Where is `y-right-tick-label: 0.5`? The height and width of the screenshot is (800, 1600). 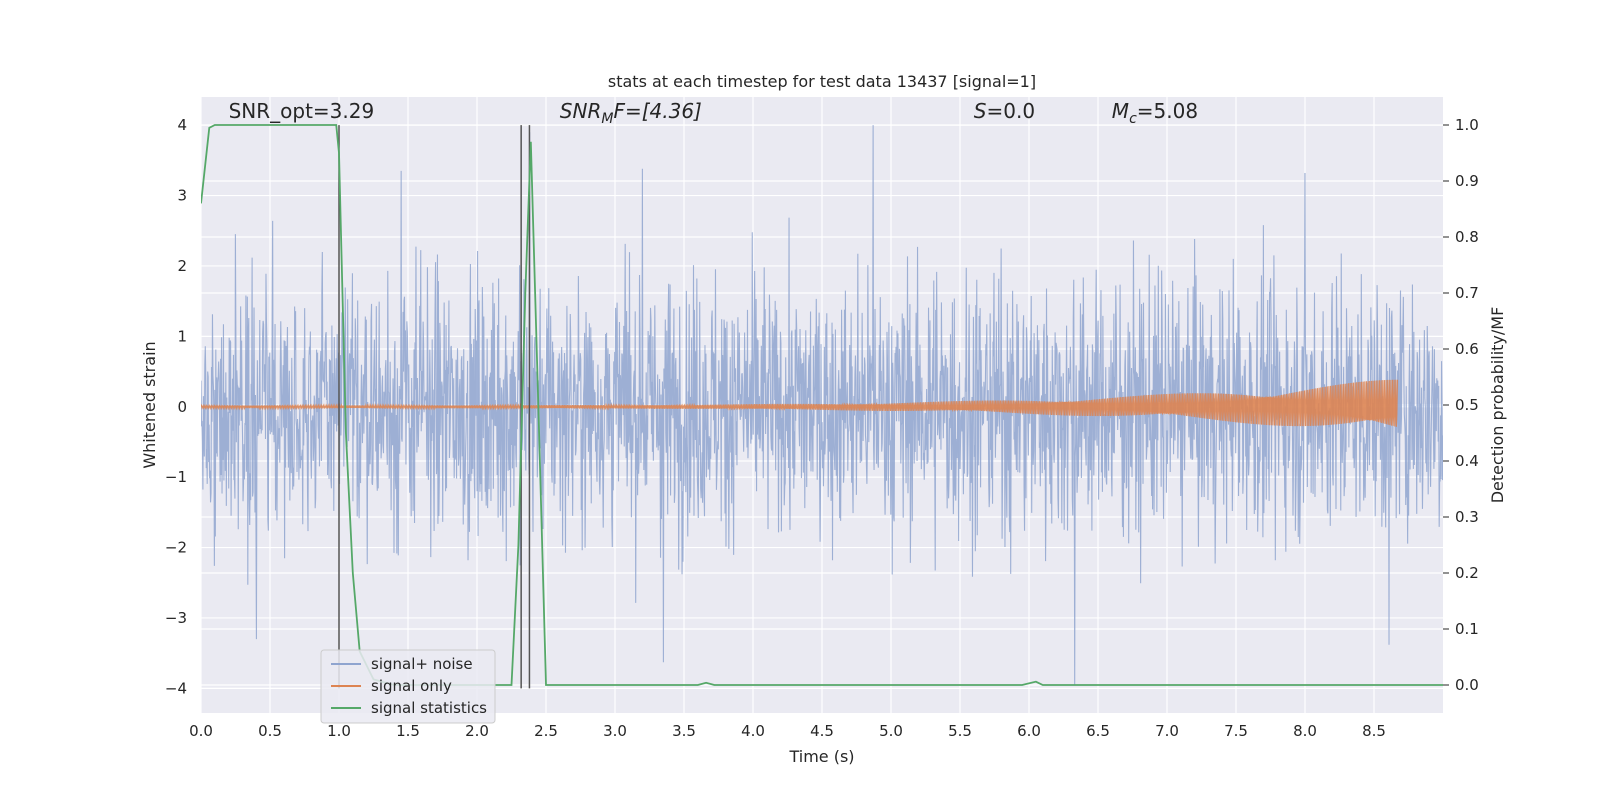 y-right-tick-label: 0.5 is located at coordinates (1467, 405).